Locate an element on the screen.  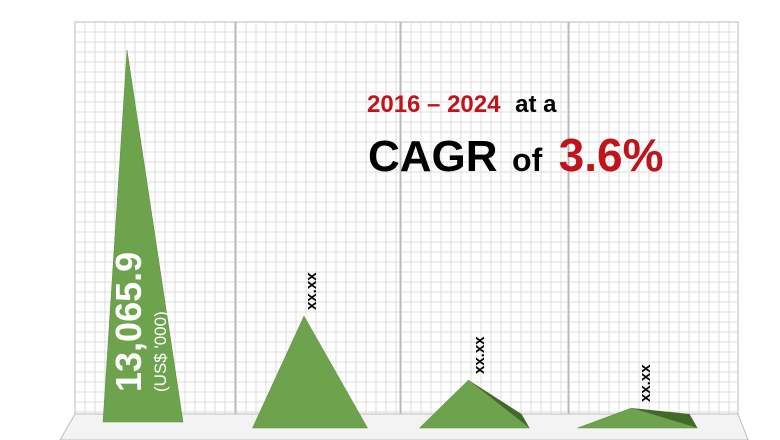
data-label-bar-4: xx.xx is located at coordinates (645, 383).